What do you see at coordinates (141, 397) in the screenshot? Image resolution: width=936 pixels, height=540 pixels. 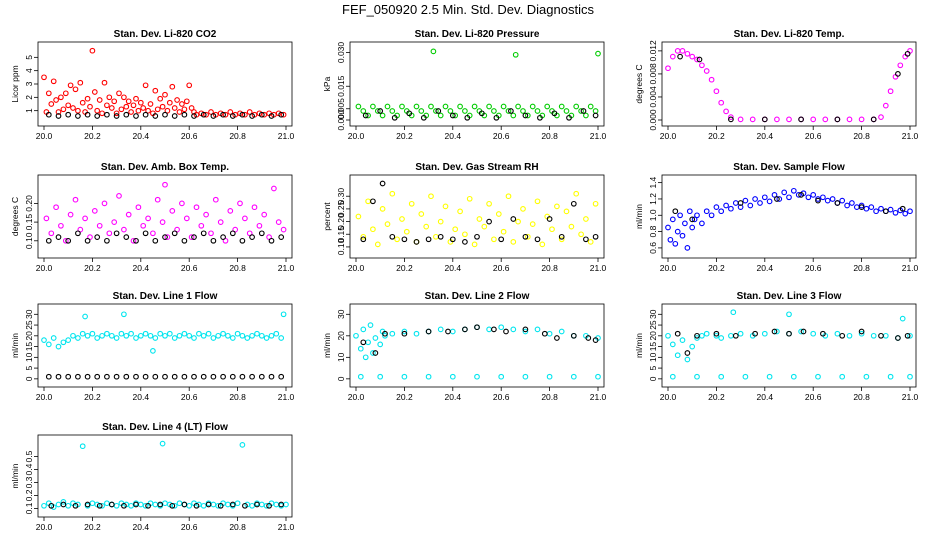 I see `x-tick-label: 20.4` at bounding box center [141, 397].